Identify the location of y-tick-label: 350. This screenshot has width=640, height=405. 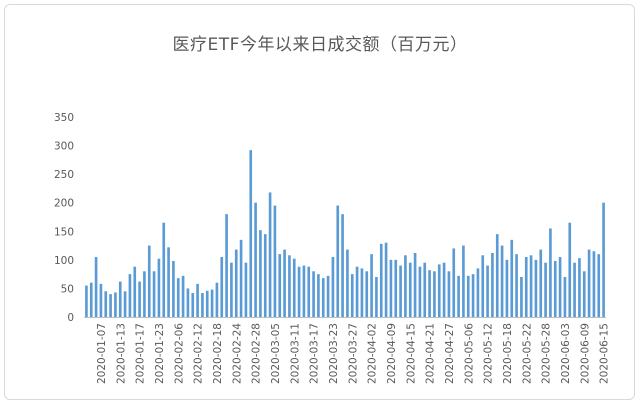
(64, 118).